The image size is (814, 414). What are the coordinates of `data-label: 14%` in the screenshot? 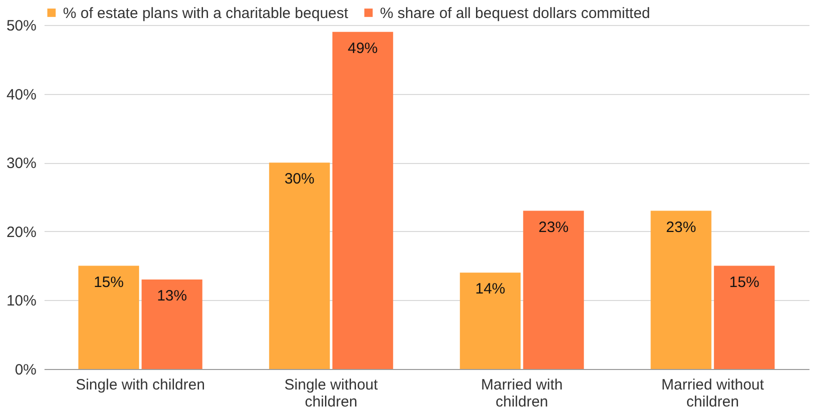 It's located at (490, 289).